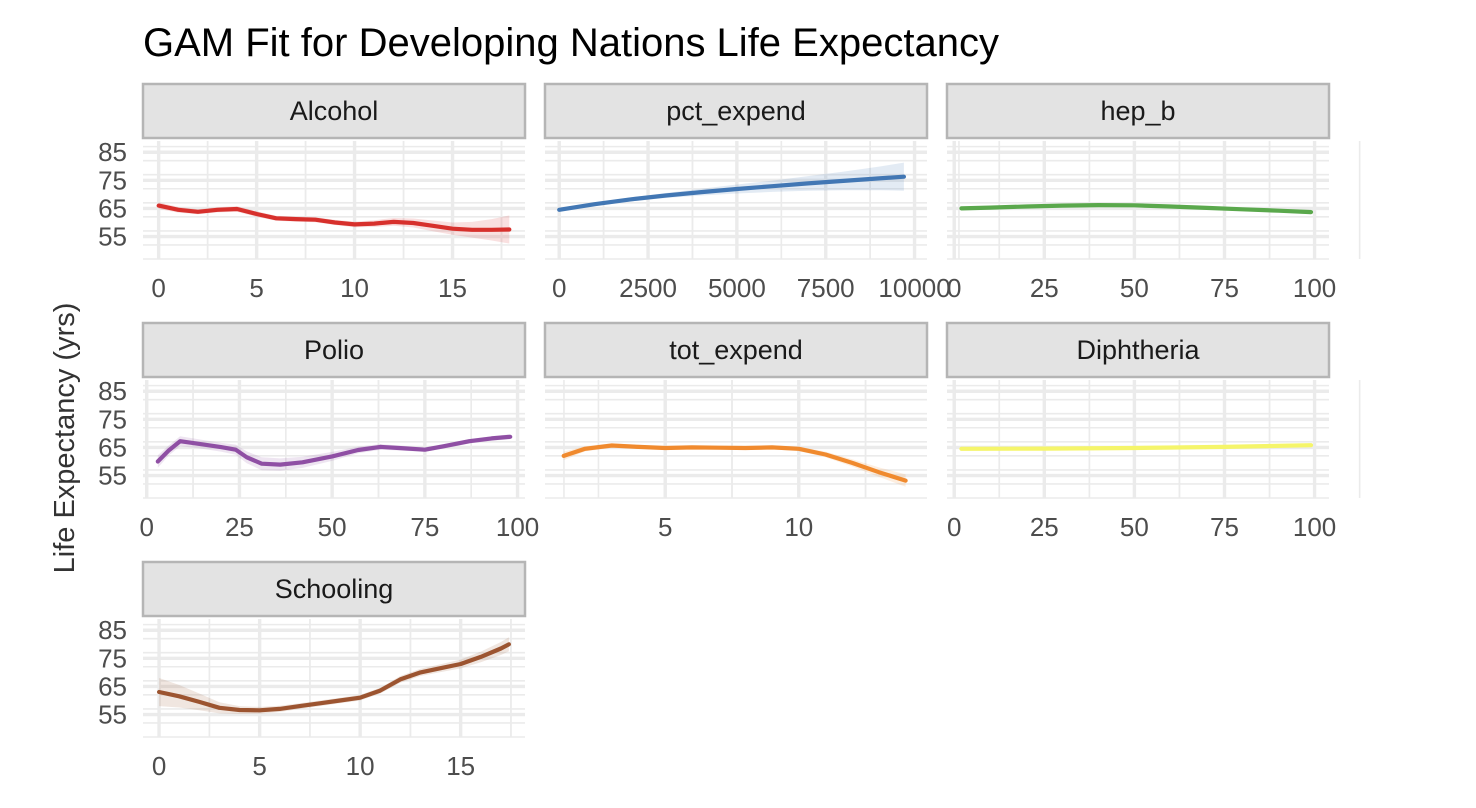 The height and width of the screenshot is (808, 1476). I want to click on facet-hep-b: hep_b 0 25 50 75 100, so click(1153, 192).